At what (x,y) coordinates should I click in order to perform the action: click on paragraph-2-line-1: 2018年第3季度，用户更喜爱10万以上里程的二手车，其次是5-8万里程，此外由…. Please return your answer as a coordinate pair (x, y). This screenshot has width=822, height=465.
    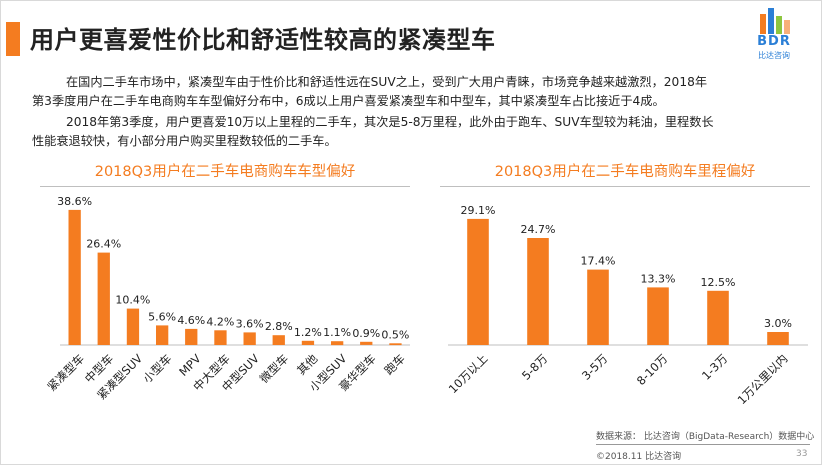
    Looking at the image, I should click on (390, 122).